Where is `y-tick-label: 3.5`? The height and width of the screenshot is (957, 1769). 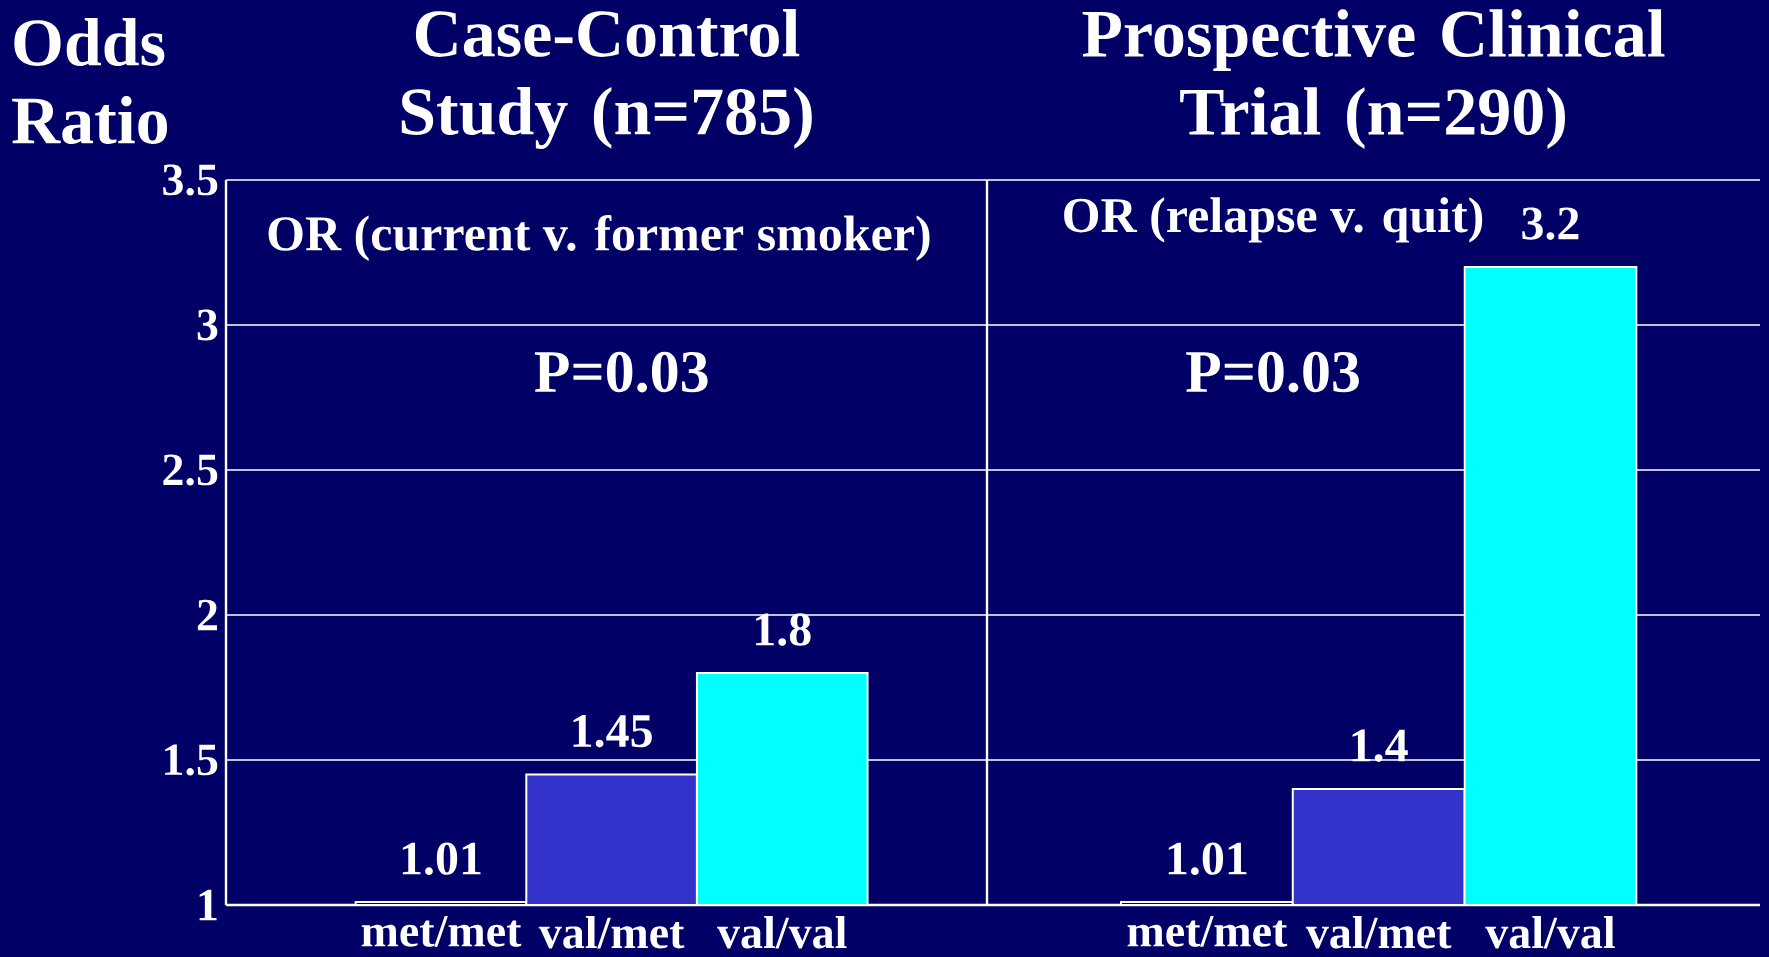
y-tick-label: 3.5 is located at coordinates (190, 180).